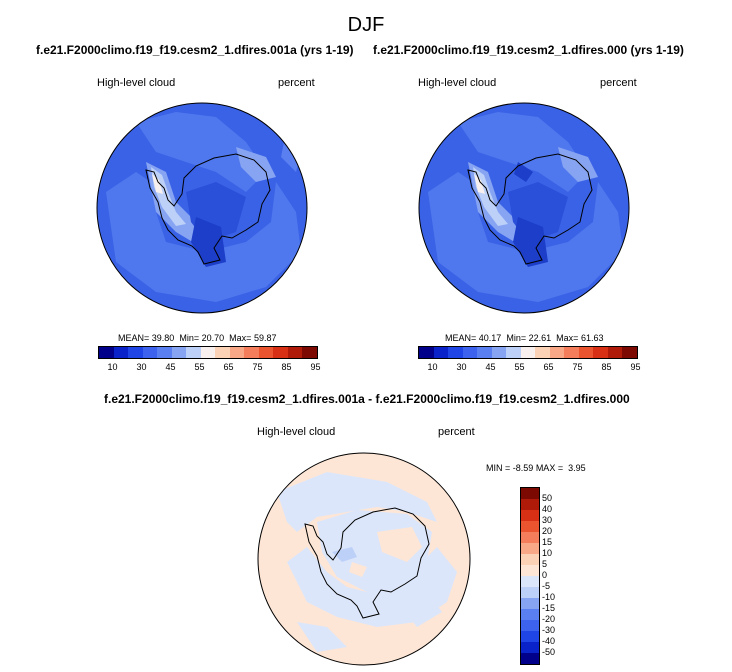 The width and height of the screenshot is (732, 672). I want to click on panel-2-max-label: Max=, so click(567, 338).